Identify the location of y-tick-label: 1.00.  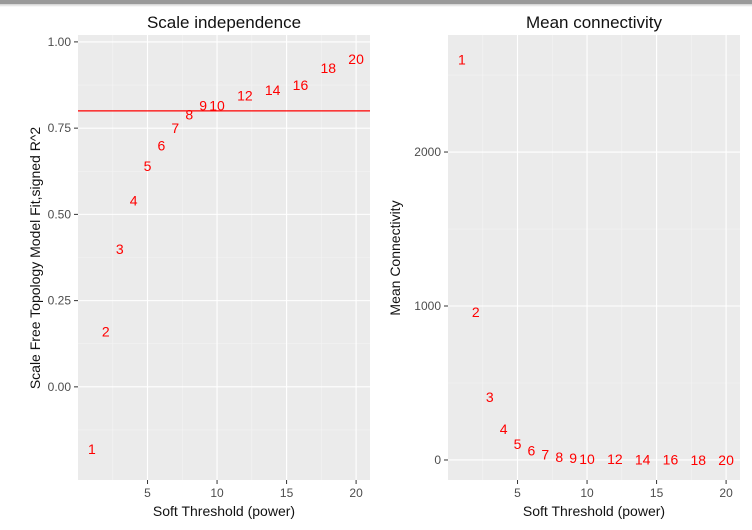
(60, 42).